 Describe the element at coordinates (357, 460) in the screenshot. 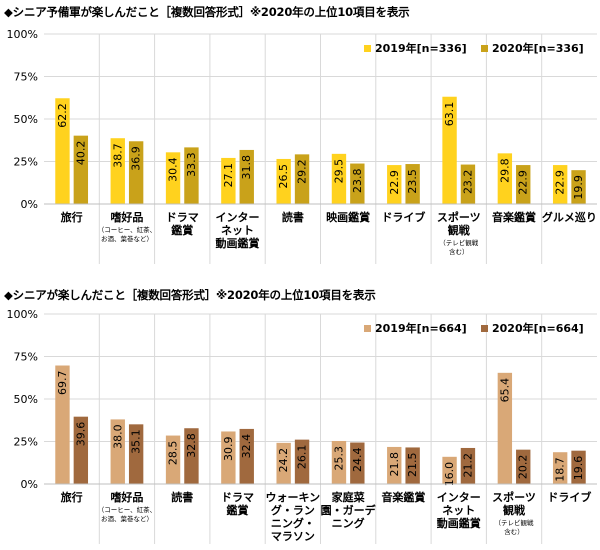

I see `bar-value-label: 24.4` at that location.